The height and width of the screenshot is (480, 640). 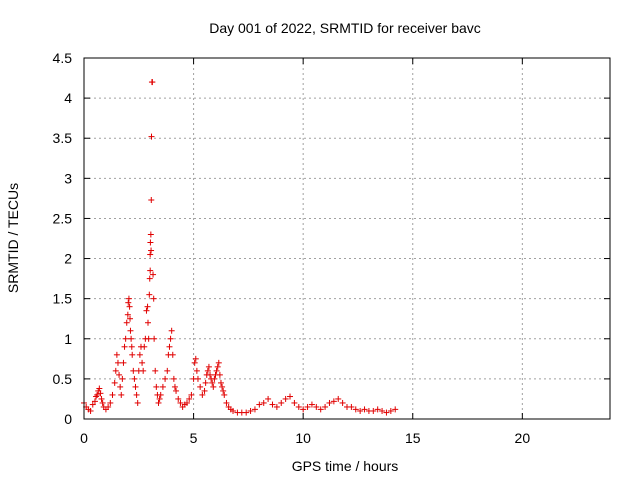 What do you see at coordinates (345, 466) in the screenshot?
I see `x-axis-label: GPS time / hours` at bounding box center [345, 466].